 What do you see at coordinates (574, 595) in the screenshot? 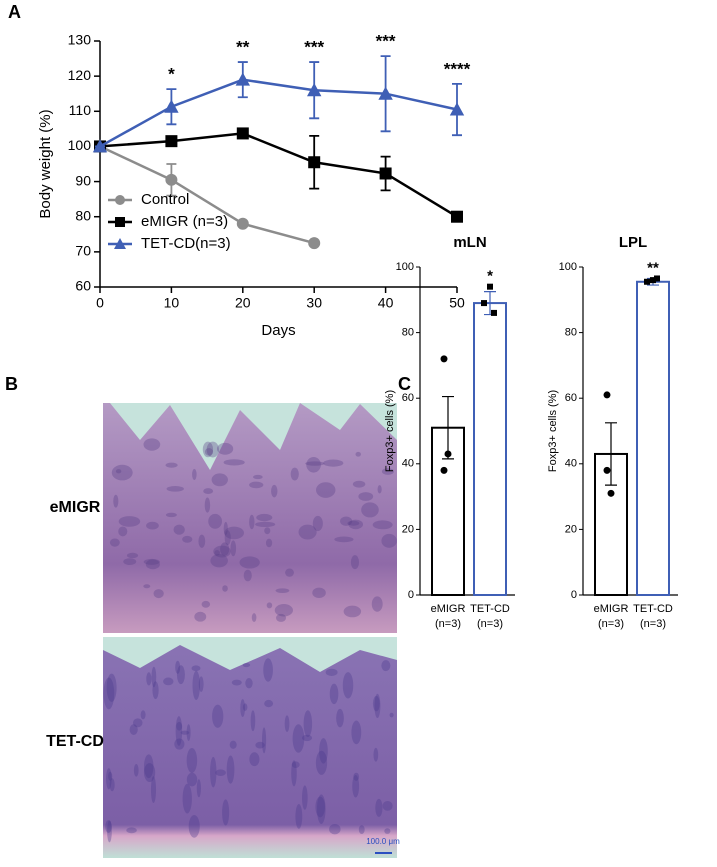
I see `y-tick-label: 0` at bounding box center [574, 595].